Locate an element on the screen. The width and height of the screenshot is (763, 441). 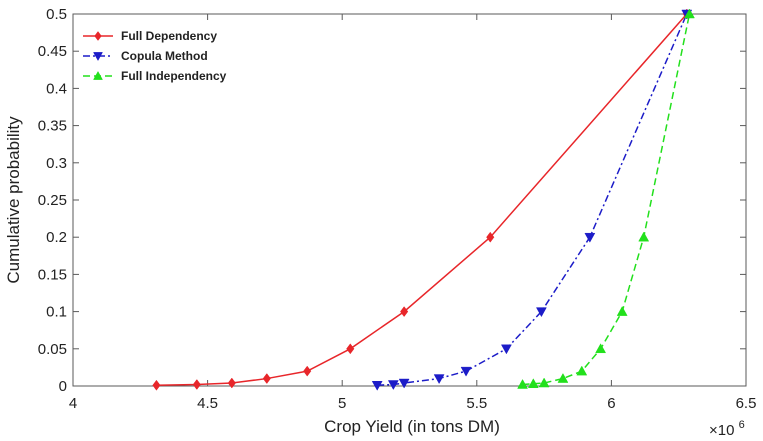
x-tick-label: 4 is located at coordinates (73, 403).